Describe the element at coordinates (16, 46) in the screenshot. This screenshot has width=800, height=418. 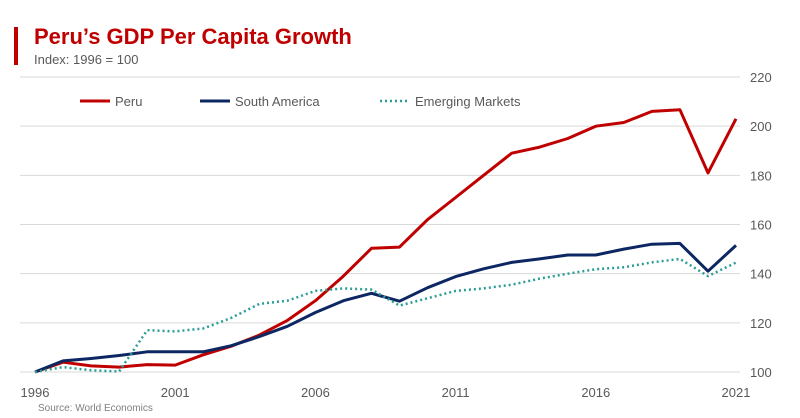
I see `title-accent-bar` at that location.